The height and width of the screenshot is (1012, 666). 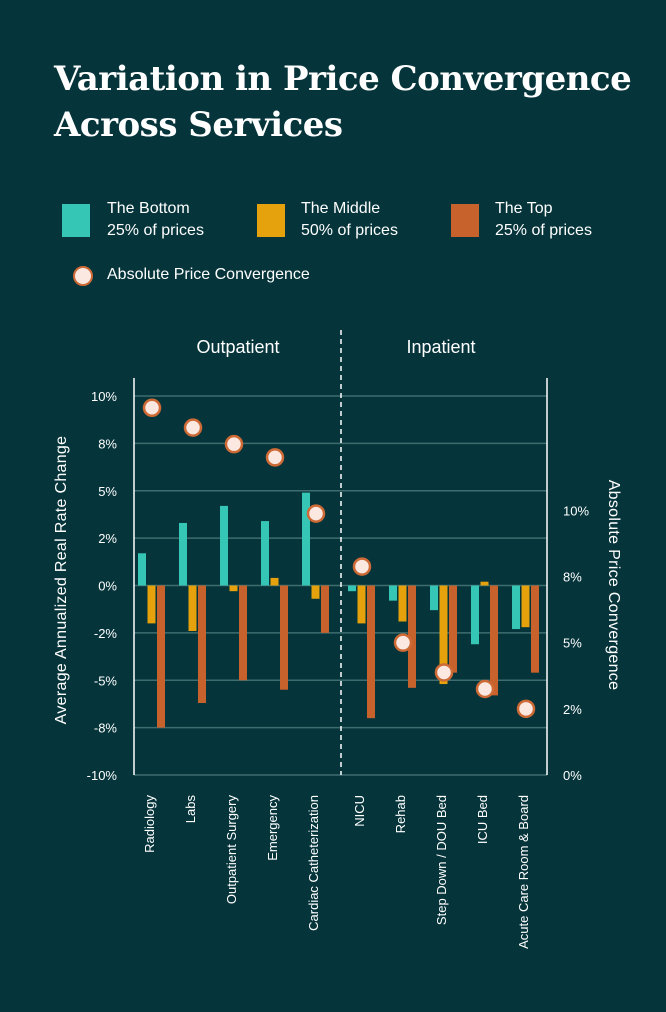 What do you see at coordinates (440, 347) in the screenshot?
I see `group-label-inpatient: Inpatient` at bounding box center [440, 347].